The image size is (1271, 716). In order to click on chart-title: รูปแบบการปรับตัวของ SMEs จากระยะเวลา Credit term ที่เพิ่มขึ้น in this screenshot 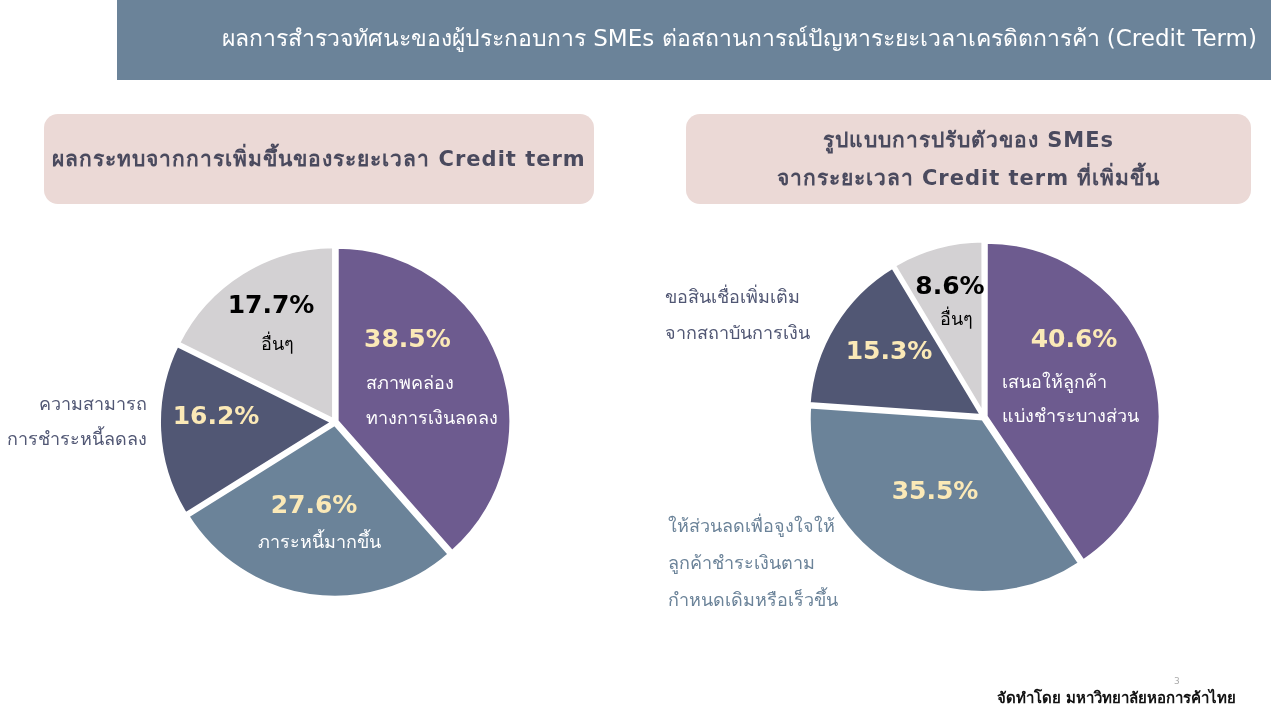, I will do `click(968, 159)`.